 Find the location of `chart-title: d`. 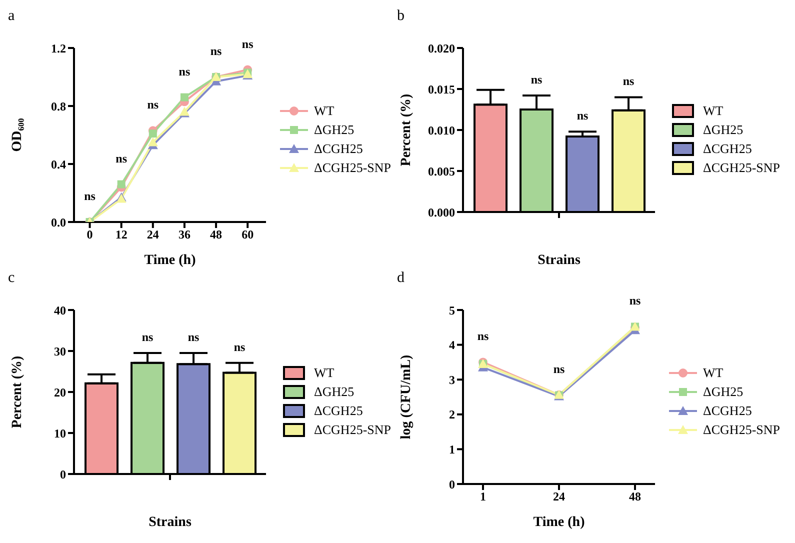

chart-title: d is located at coordinates (400, 278).